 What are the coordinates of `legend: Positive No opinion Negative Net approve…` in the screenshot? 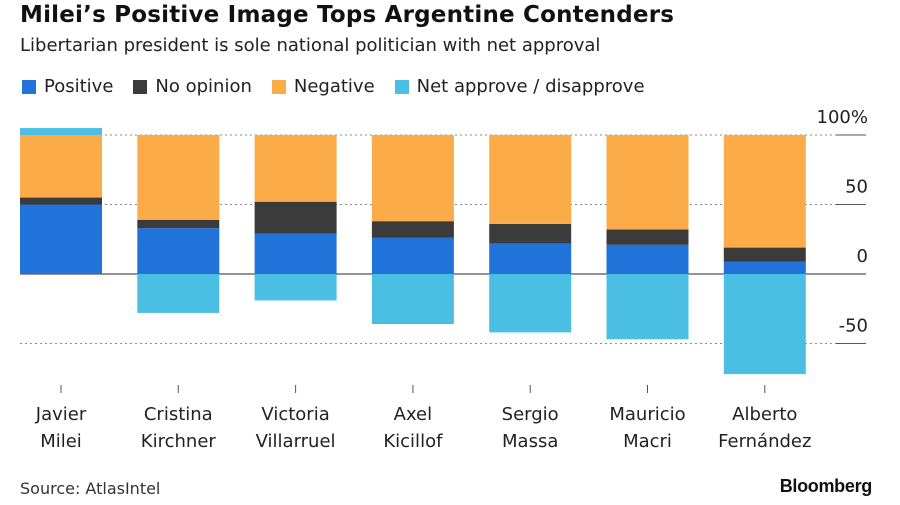 It's located at (343, 86).